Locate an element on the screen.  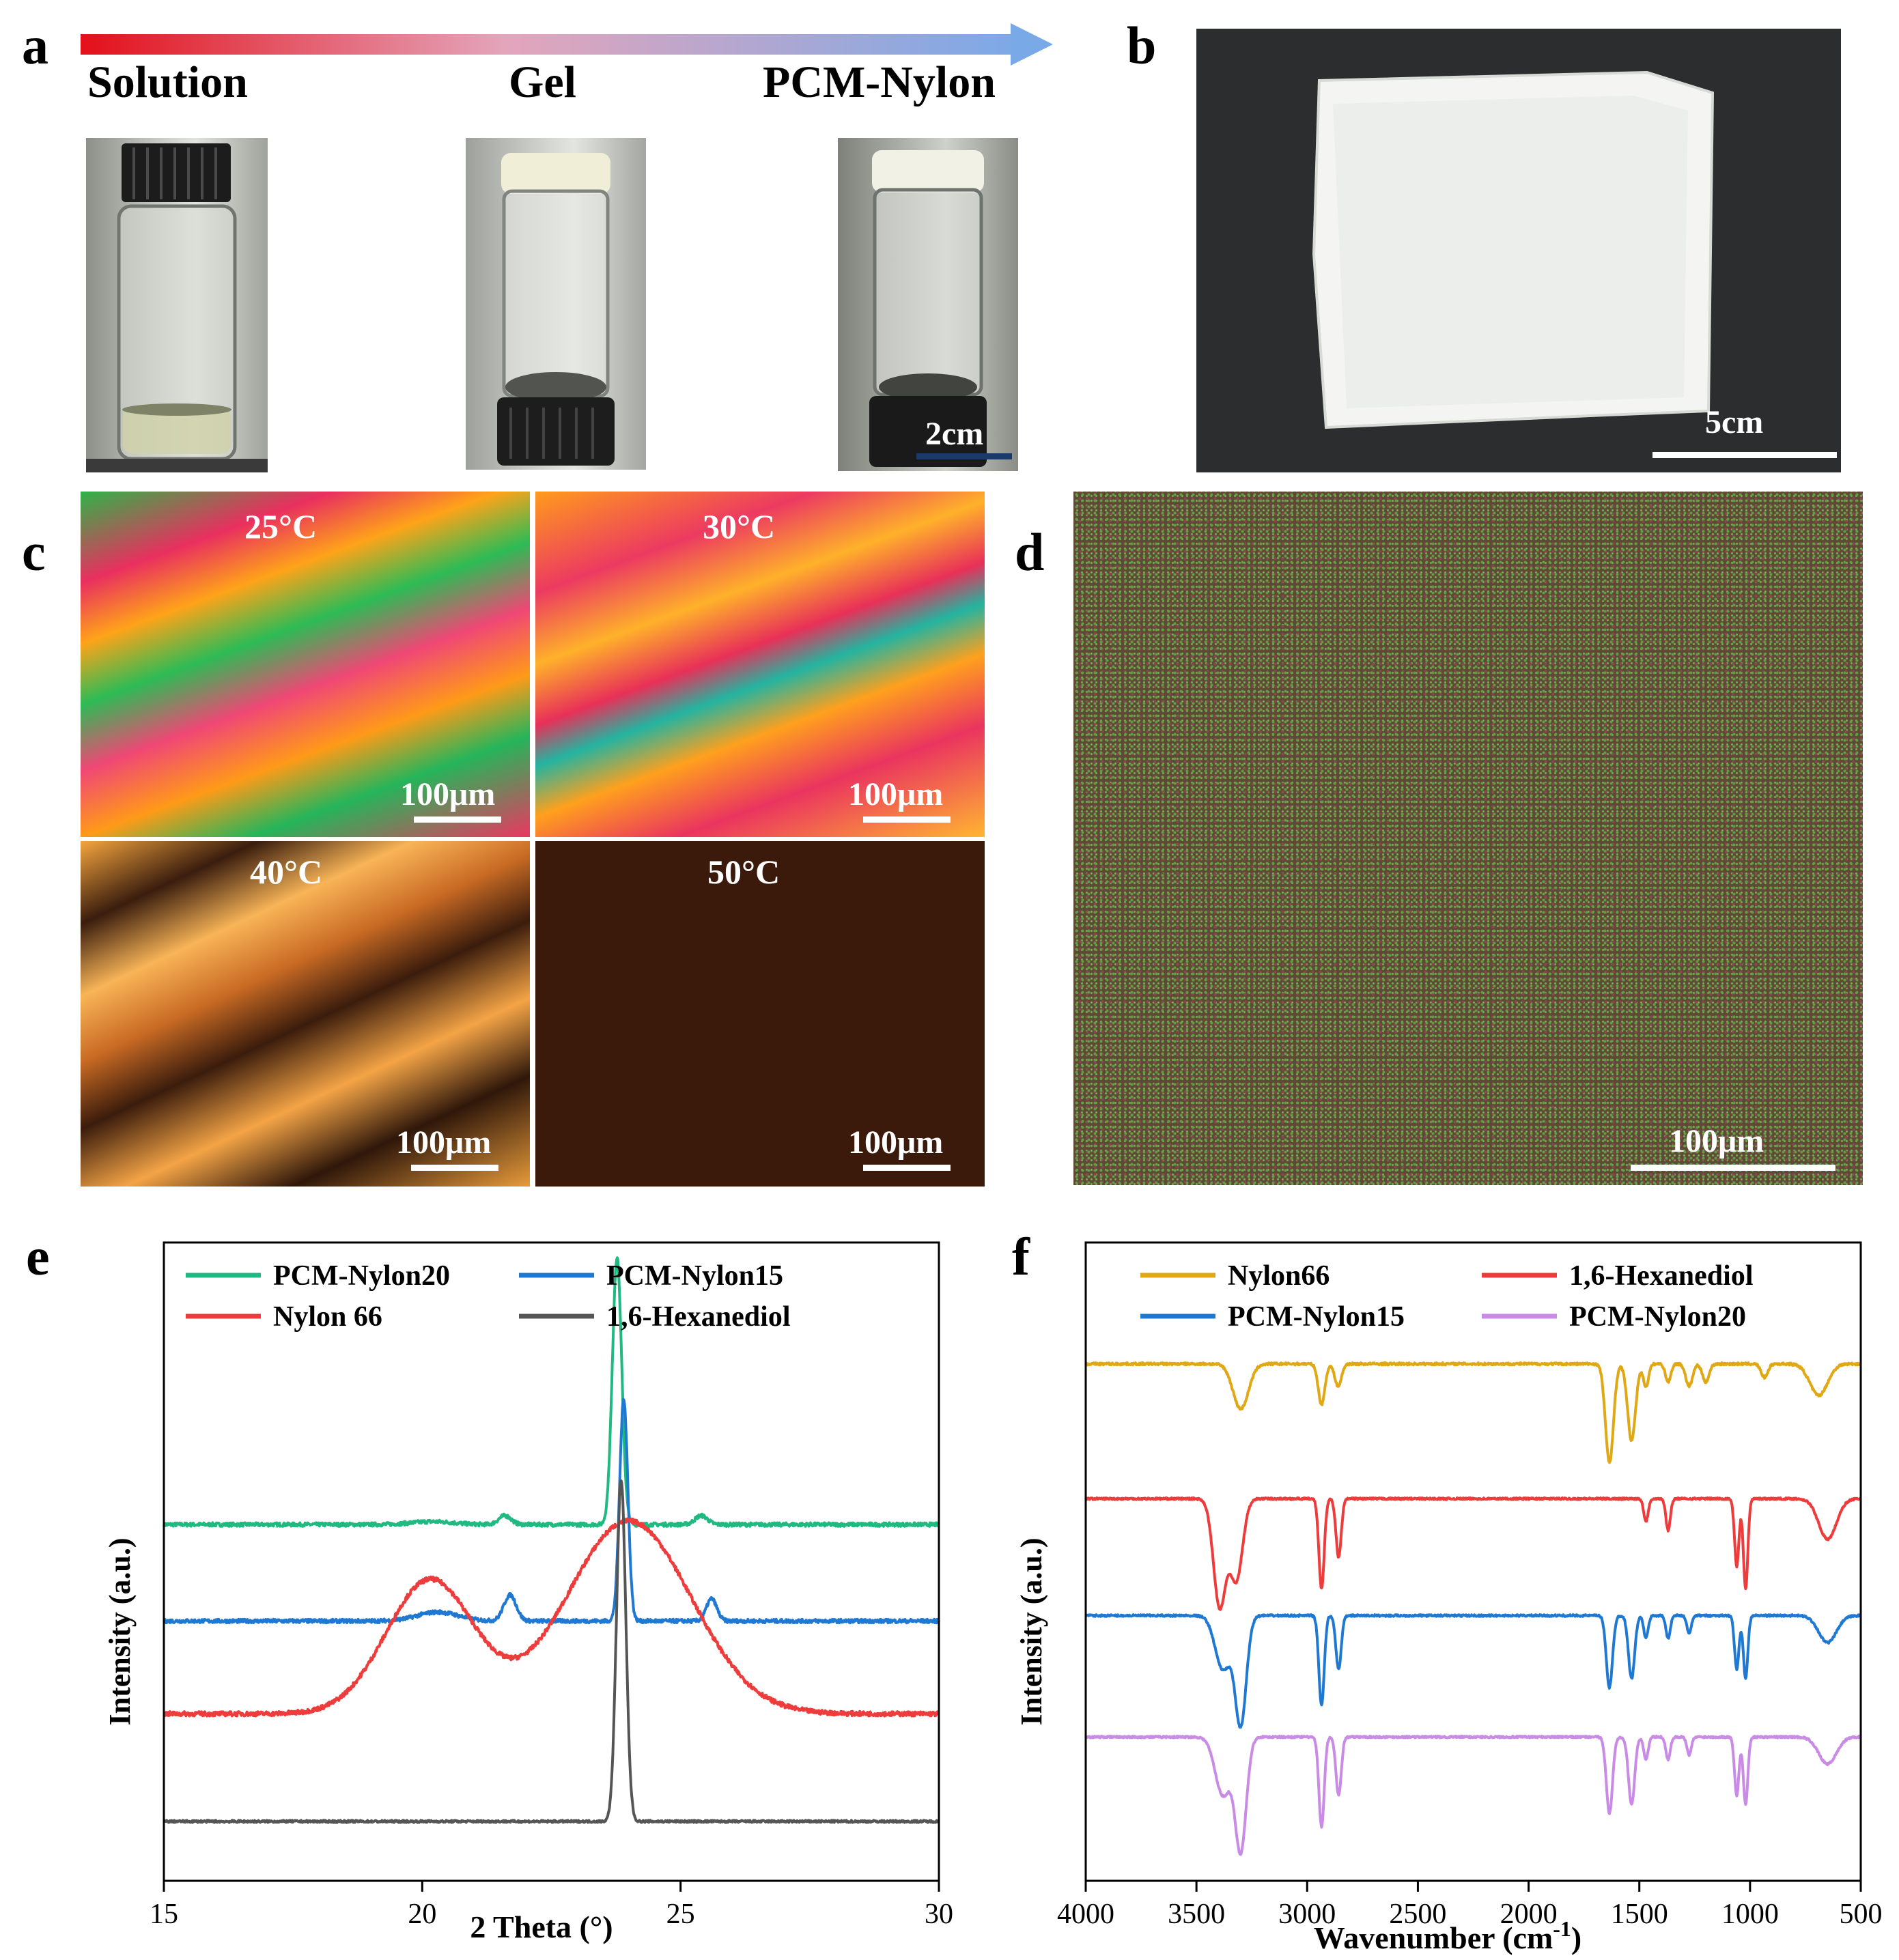
micrograph-composite: 100μm is located at coordinates (1468, 838).